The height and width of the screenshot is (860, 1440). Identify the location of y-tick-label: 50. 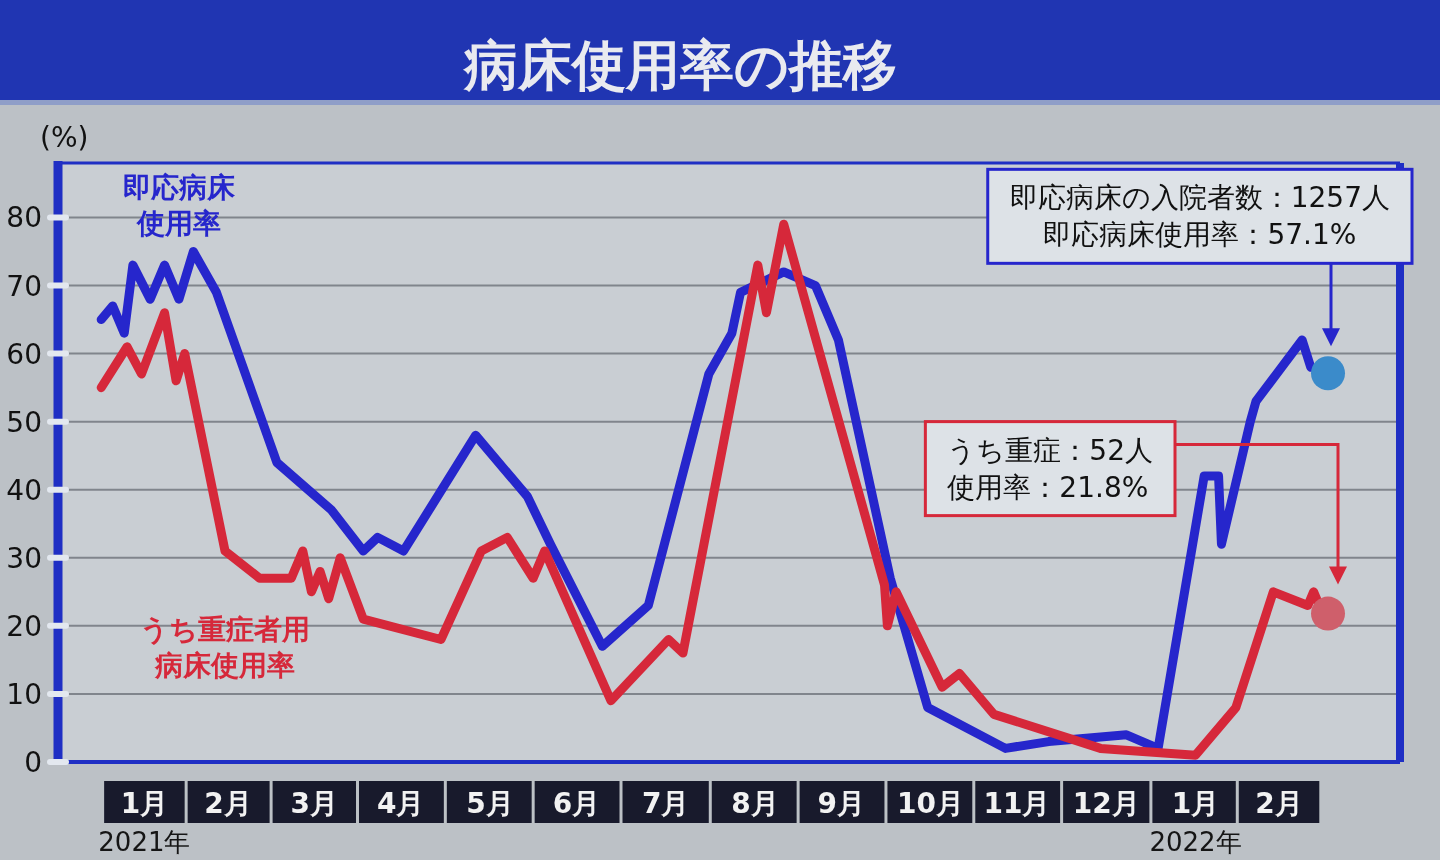
(24, 422).